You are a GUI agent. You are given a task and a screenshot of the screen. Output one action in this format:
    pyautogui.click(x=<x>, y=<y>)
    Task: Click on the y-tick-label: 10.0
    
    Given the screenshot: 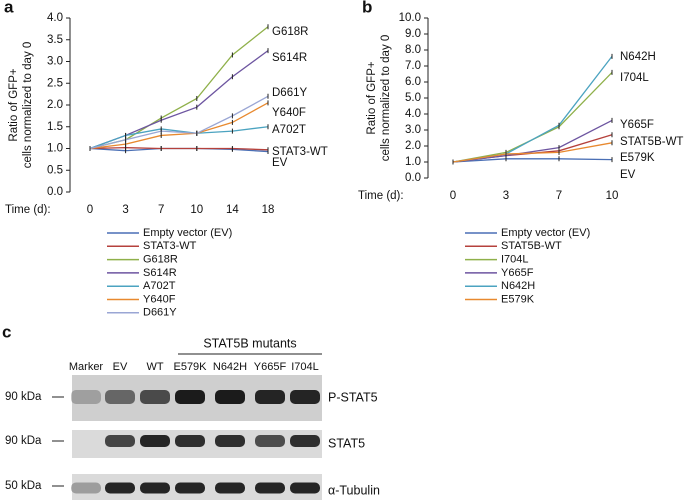 What is the action you would take?
    pyautogui.click(x=410, y=18)
    